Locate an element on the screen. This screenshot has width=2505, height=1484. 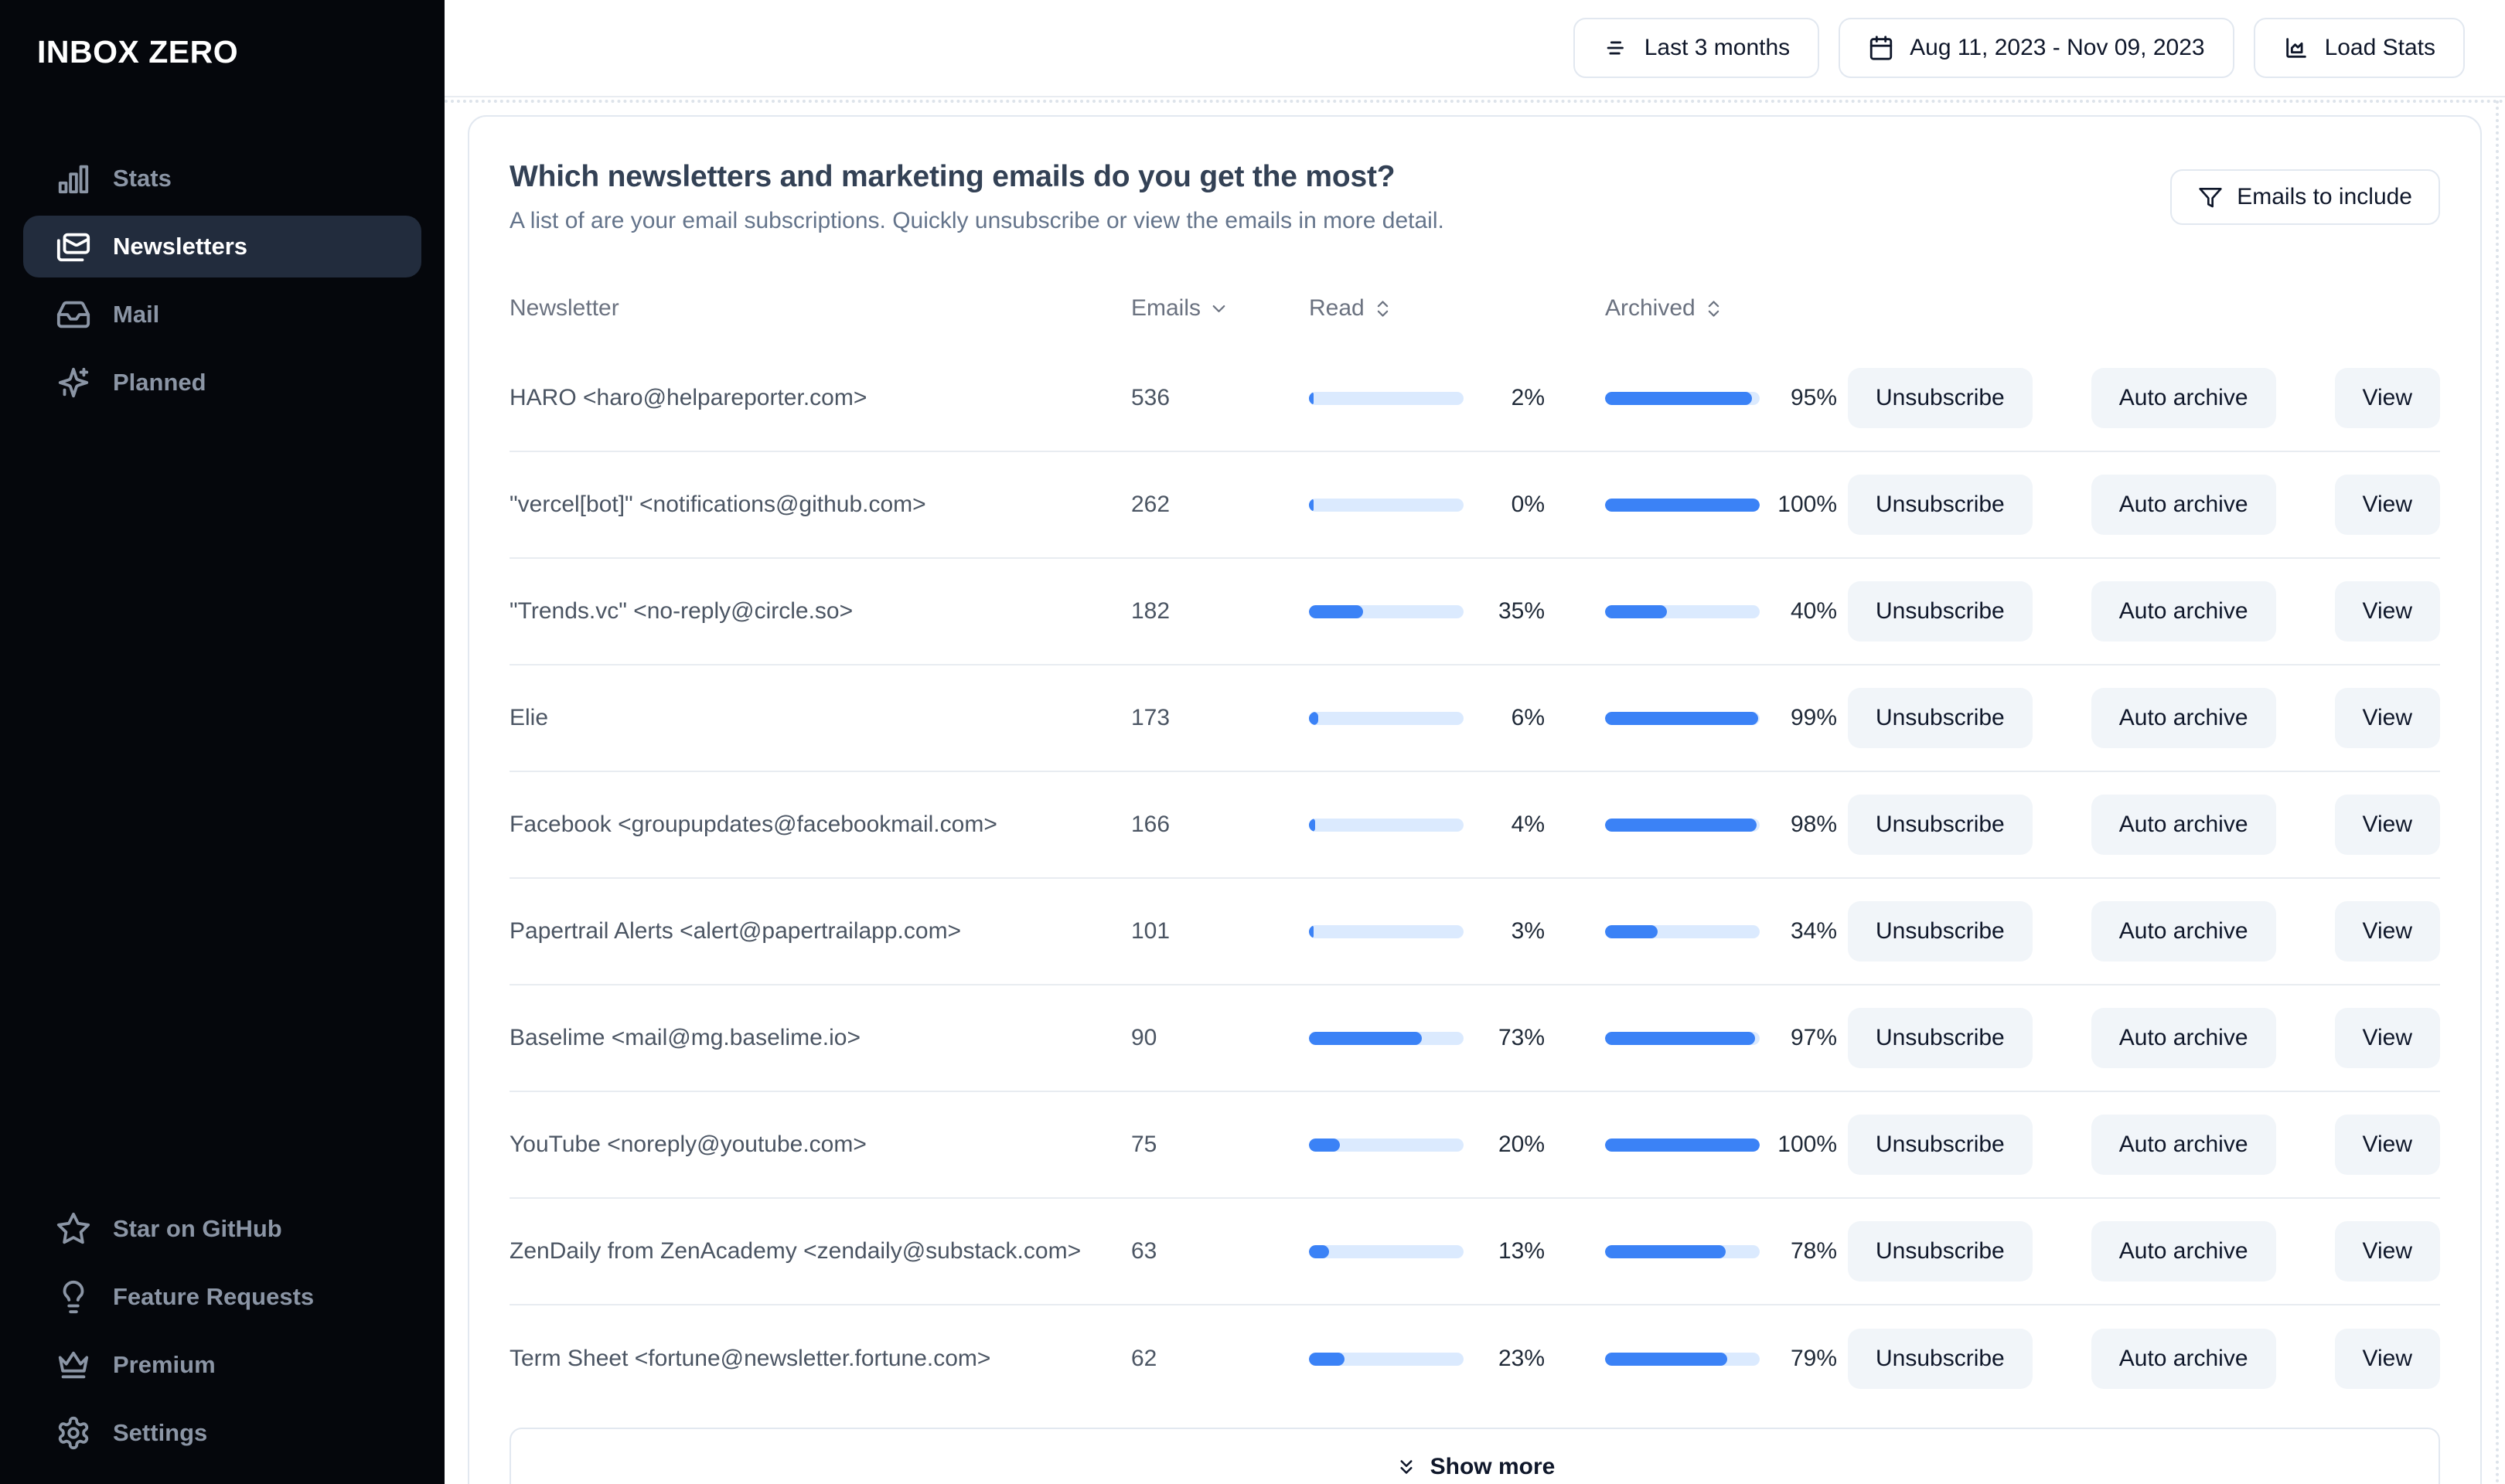
chevron-down-icon is located at coordinates (1218, 308).